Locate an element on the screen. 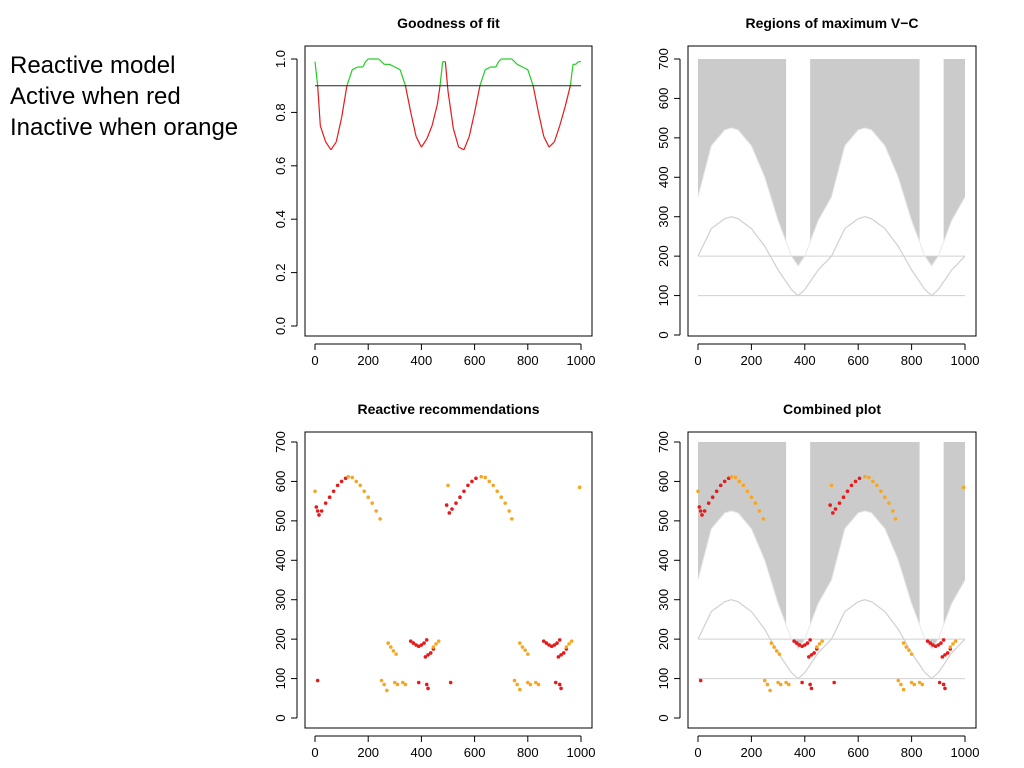  plot-box is located at coordinates (448, 580).